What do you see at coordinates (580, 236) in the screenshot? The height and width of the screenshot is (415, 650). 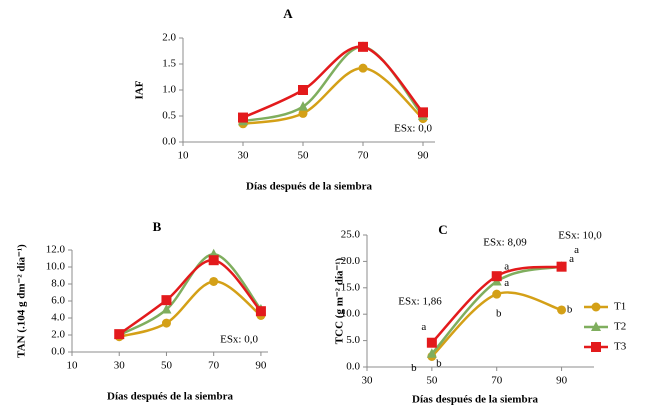 I see `annotation: ESx: 10,0` at bounding box center [580, 236].